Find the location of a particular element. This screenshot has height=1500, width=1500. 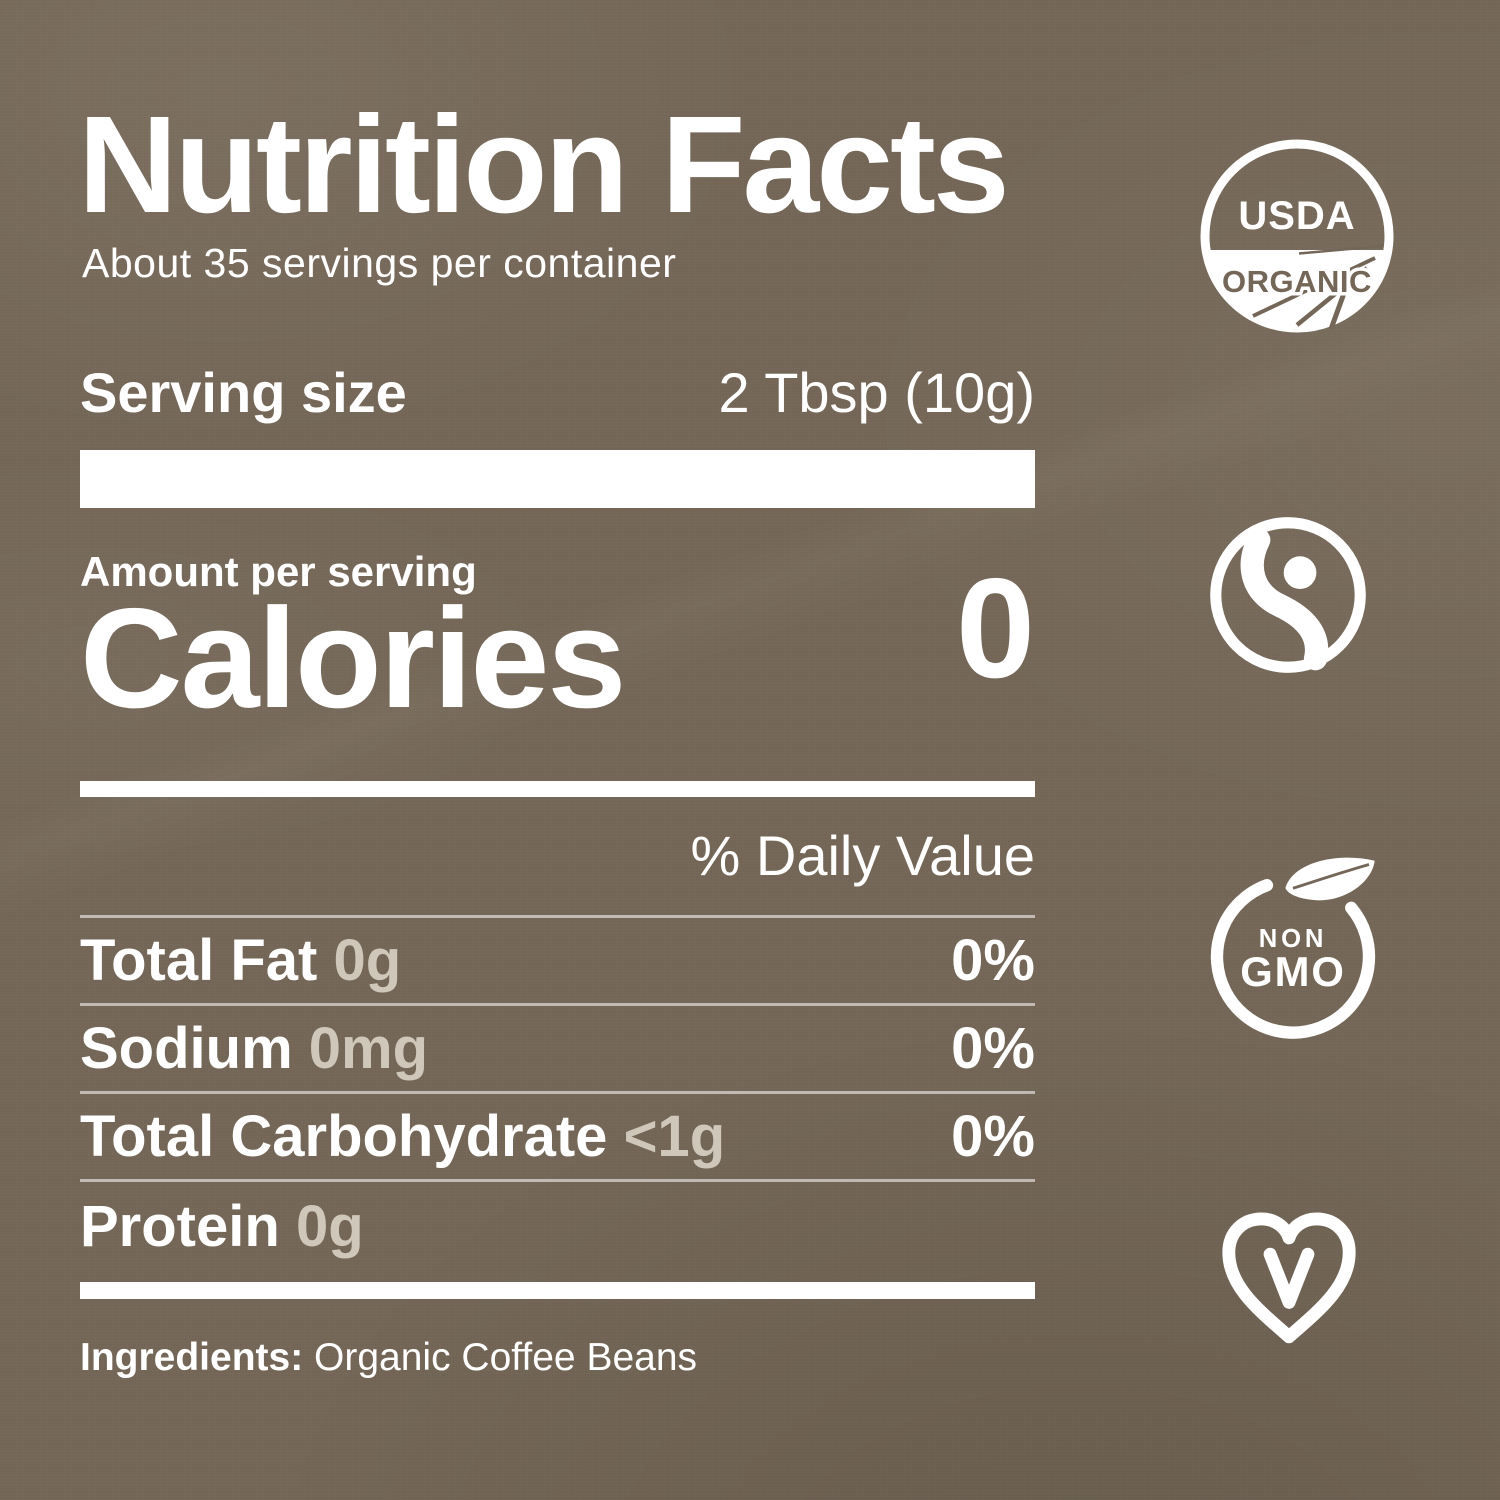

daily-value-header: % Daily Value is located at coordinates (862, 855).